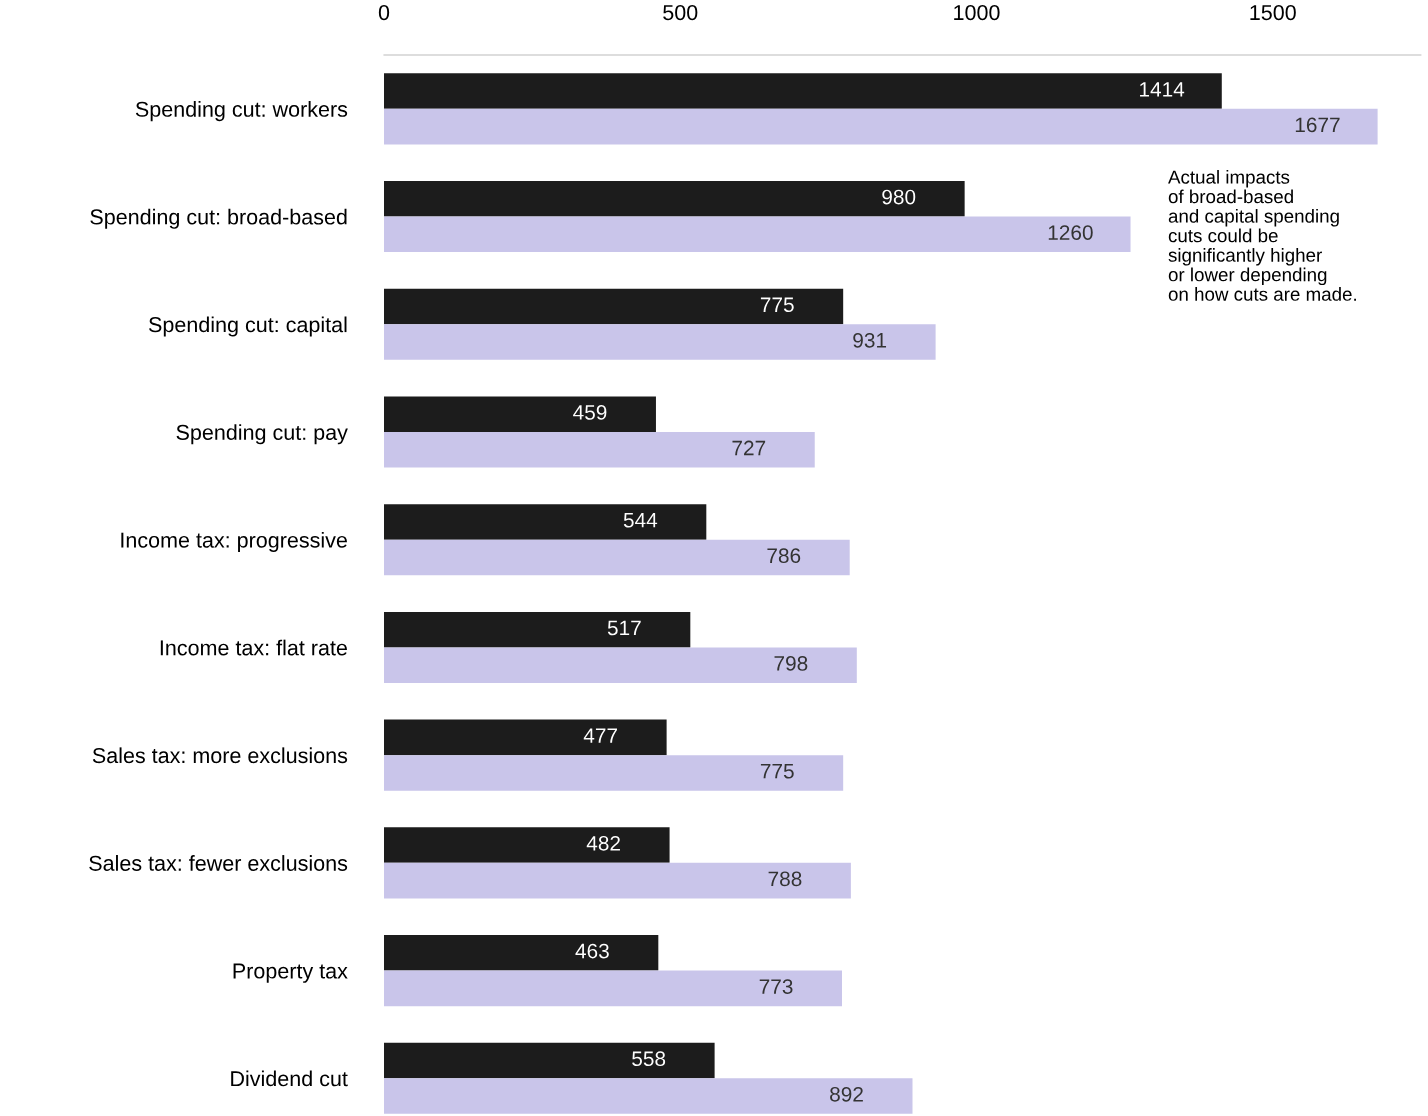  Describe the element at coordinates (262, 434) in the screenshot. I see `y-tick-label: Spending cut: pay` at that location.